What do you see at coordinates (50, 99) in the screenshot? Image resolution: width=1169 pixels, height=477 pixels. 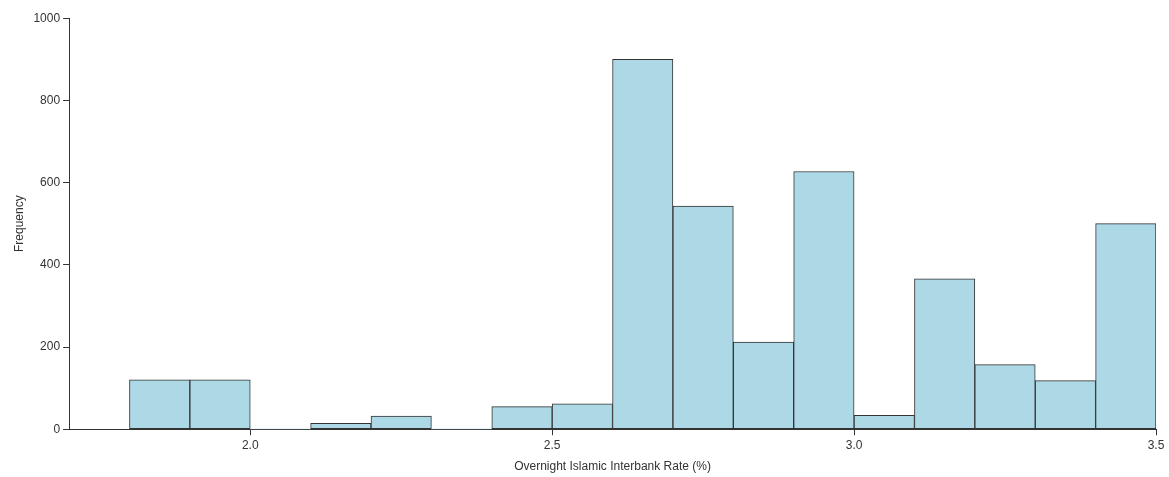 I see `y-tick-label: 800` at bounding box center [50, 99].